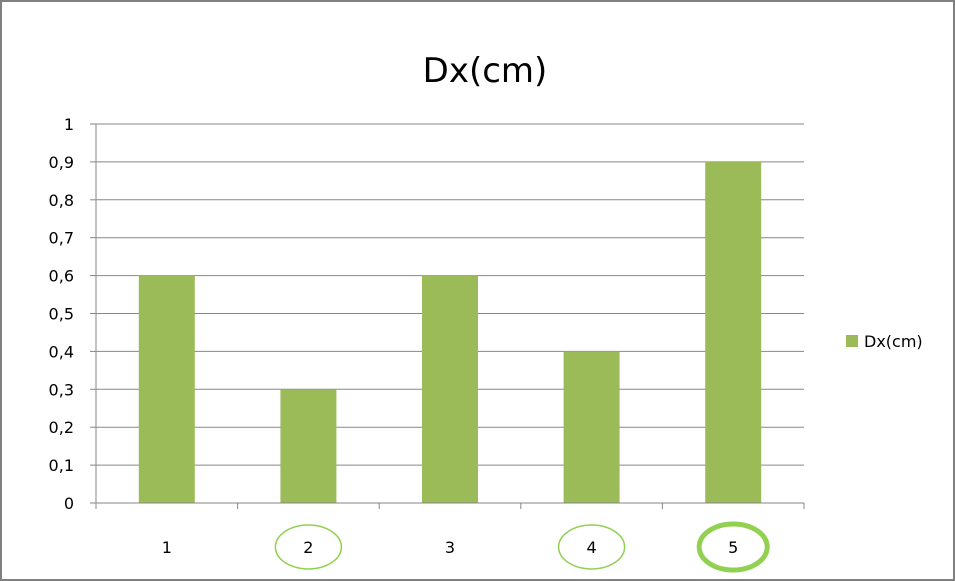 The width and height of the screenshot is (955, 581). I want to click on y-tick-label: 0, so click(69, 503).